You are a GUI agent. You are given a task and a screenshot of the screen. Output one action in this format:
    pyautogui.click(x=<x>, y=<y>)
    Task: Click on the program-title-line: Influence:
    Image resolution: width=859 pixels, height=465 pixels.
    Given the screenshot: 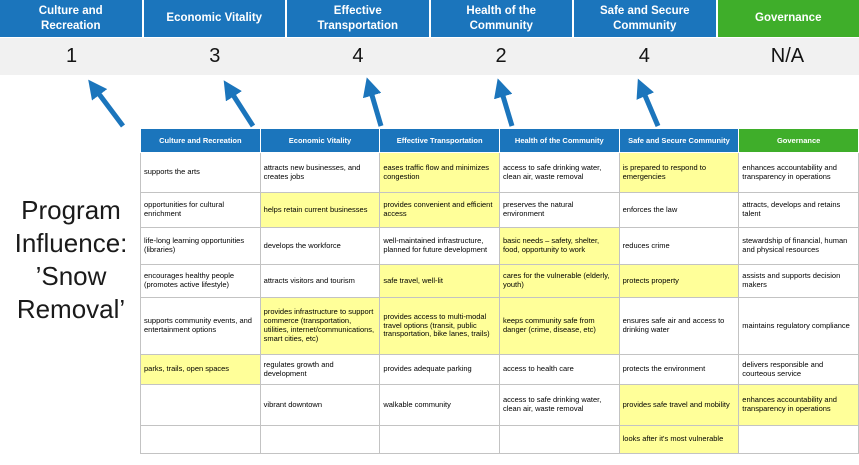 What is the action you would take?
    pyautogui.click(x=71, y=243)
    